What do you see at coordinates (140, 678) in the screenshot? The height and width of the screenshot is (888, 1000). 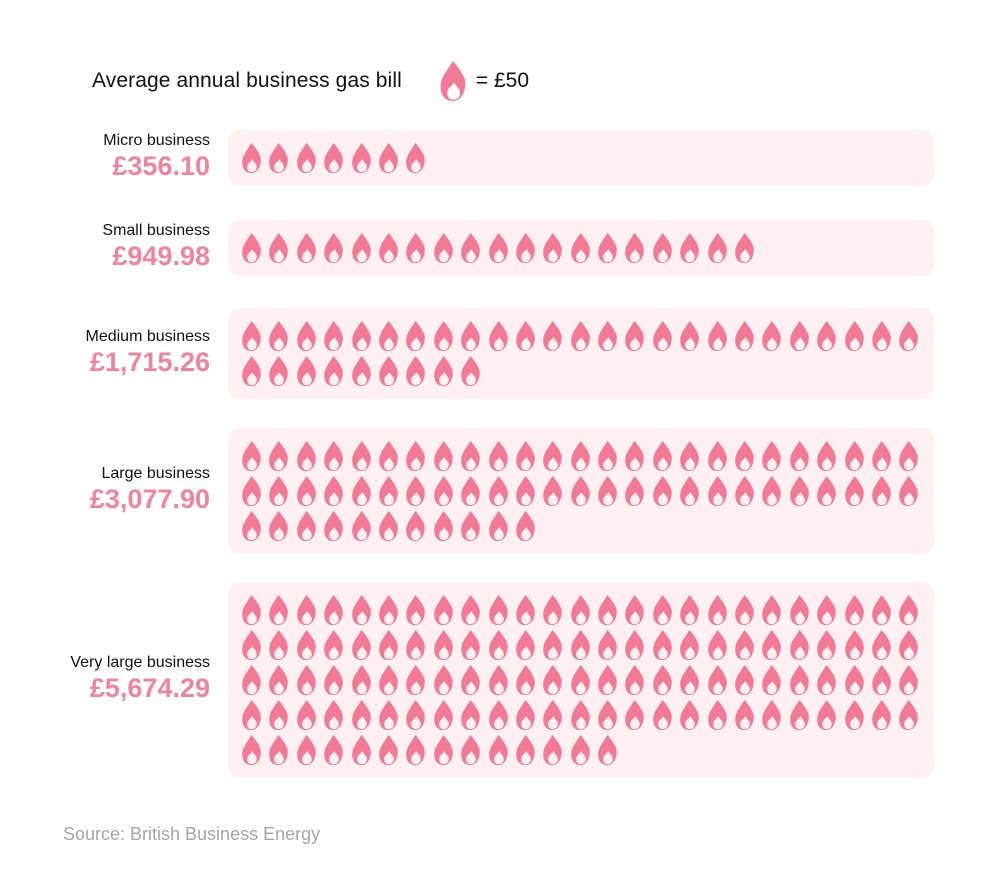 I see `category-label-block: Very large business £5,674.29` at bounding box center [140, 678].